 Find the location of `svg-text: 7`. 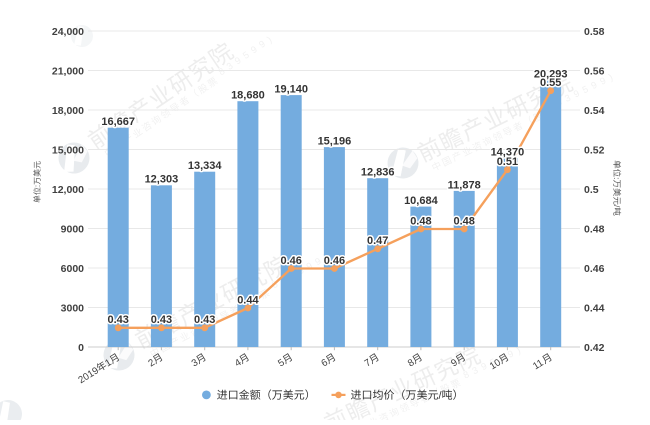

svg-text: 7 is located at coordinates (368, 363).